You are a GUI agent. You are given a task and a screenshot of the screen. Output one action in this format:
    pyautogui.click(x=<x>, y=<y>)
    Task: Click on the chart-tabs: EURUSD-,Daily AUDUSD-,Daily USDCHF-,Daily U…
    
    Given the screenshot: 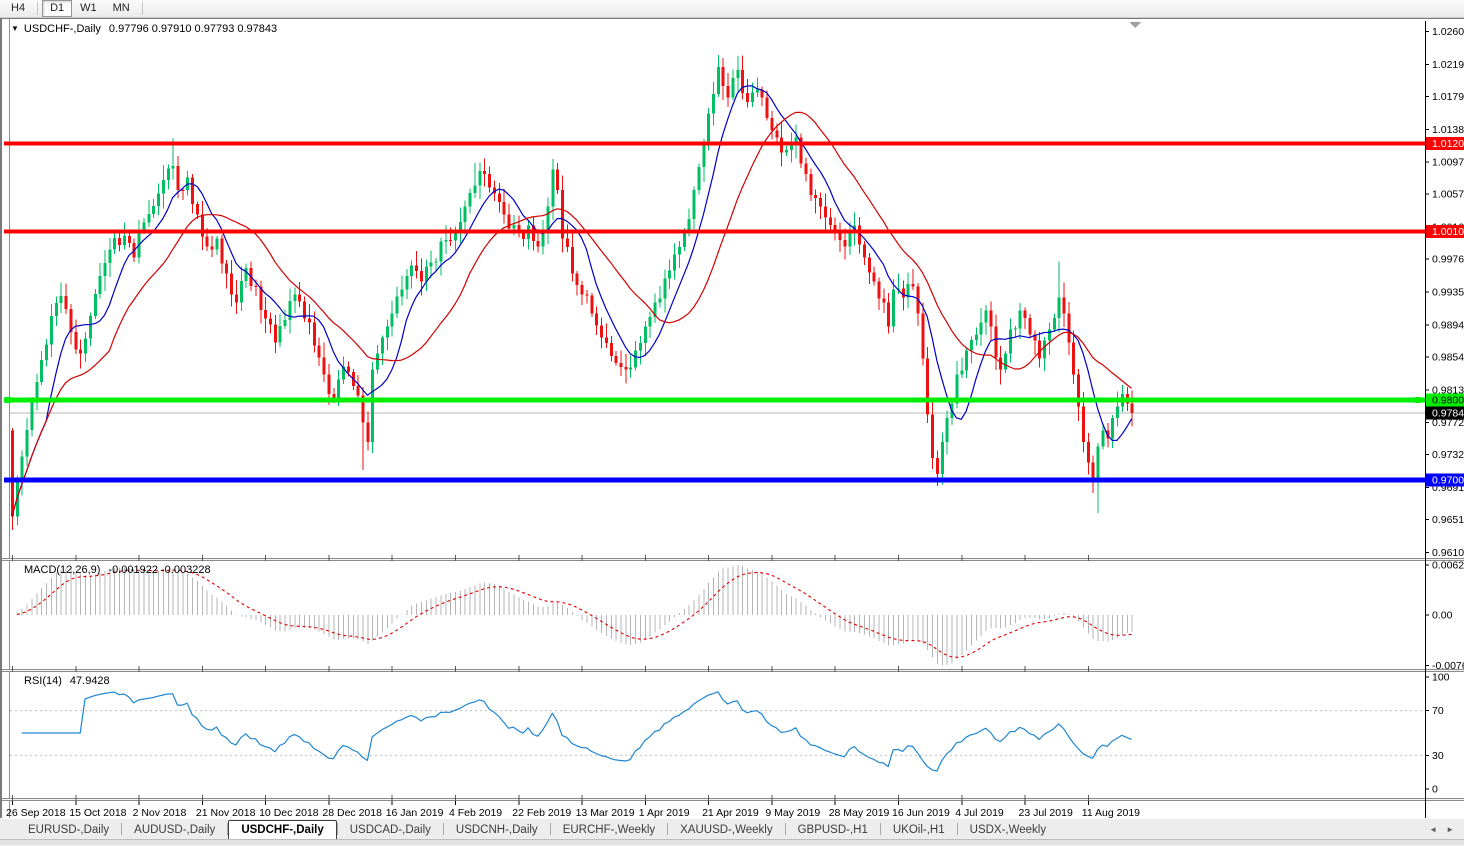 What is the action you would take?
    pyautogui.click(x=709, y=829)
    